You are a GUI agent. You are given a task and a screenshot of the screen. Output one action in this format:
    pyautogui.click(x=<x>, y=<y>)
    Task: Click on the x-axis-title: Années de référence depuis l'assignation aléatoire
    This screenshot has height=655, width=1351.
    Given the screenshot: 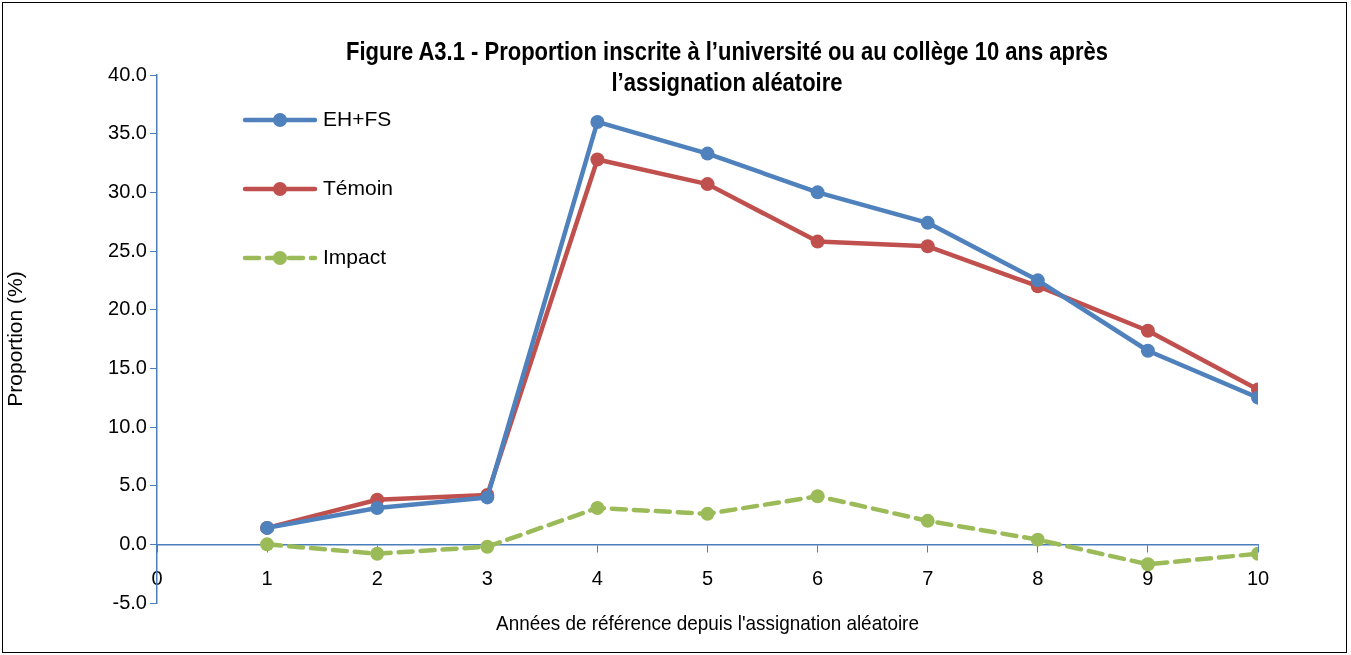 What is the action you would take?
    pyautogui.click(x=707, y=623)
    